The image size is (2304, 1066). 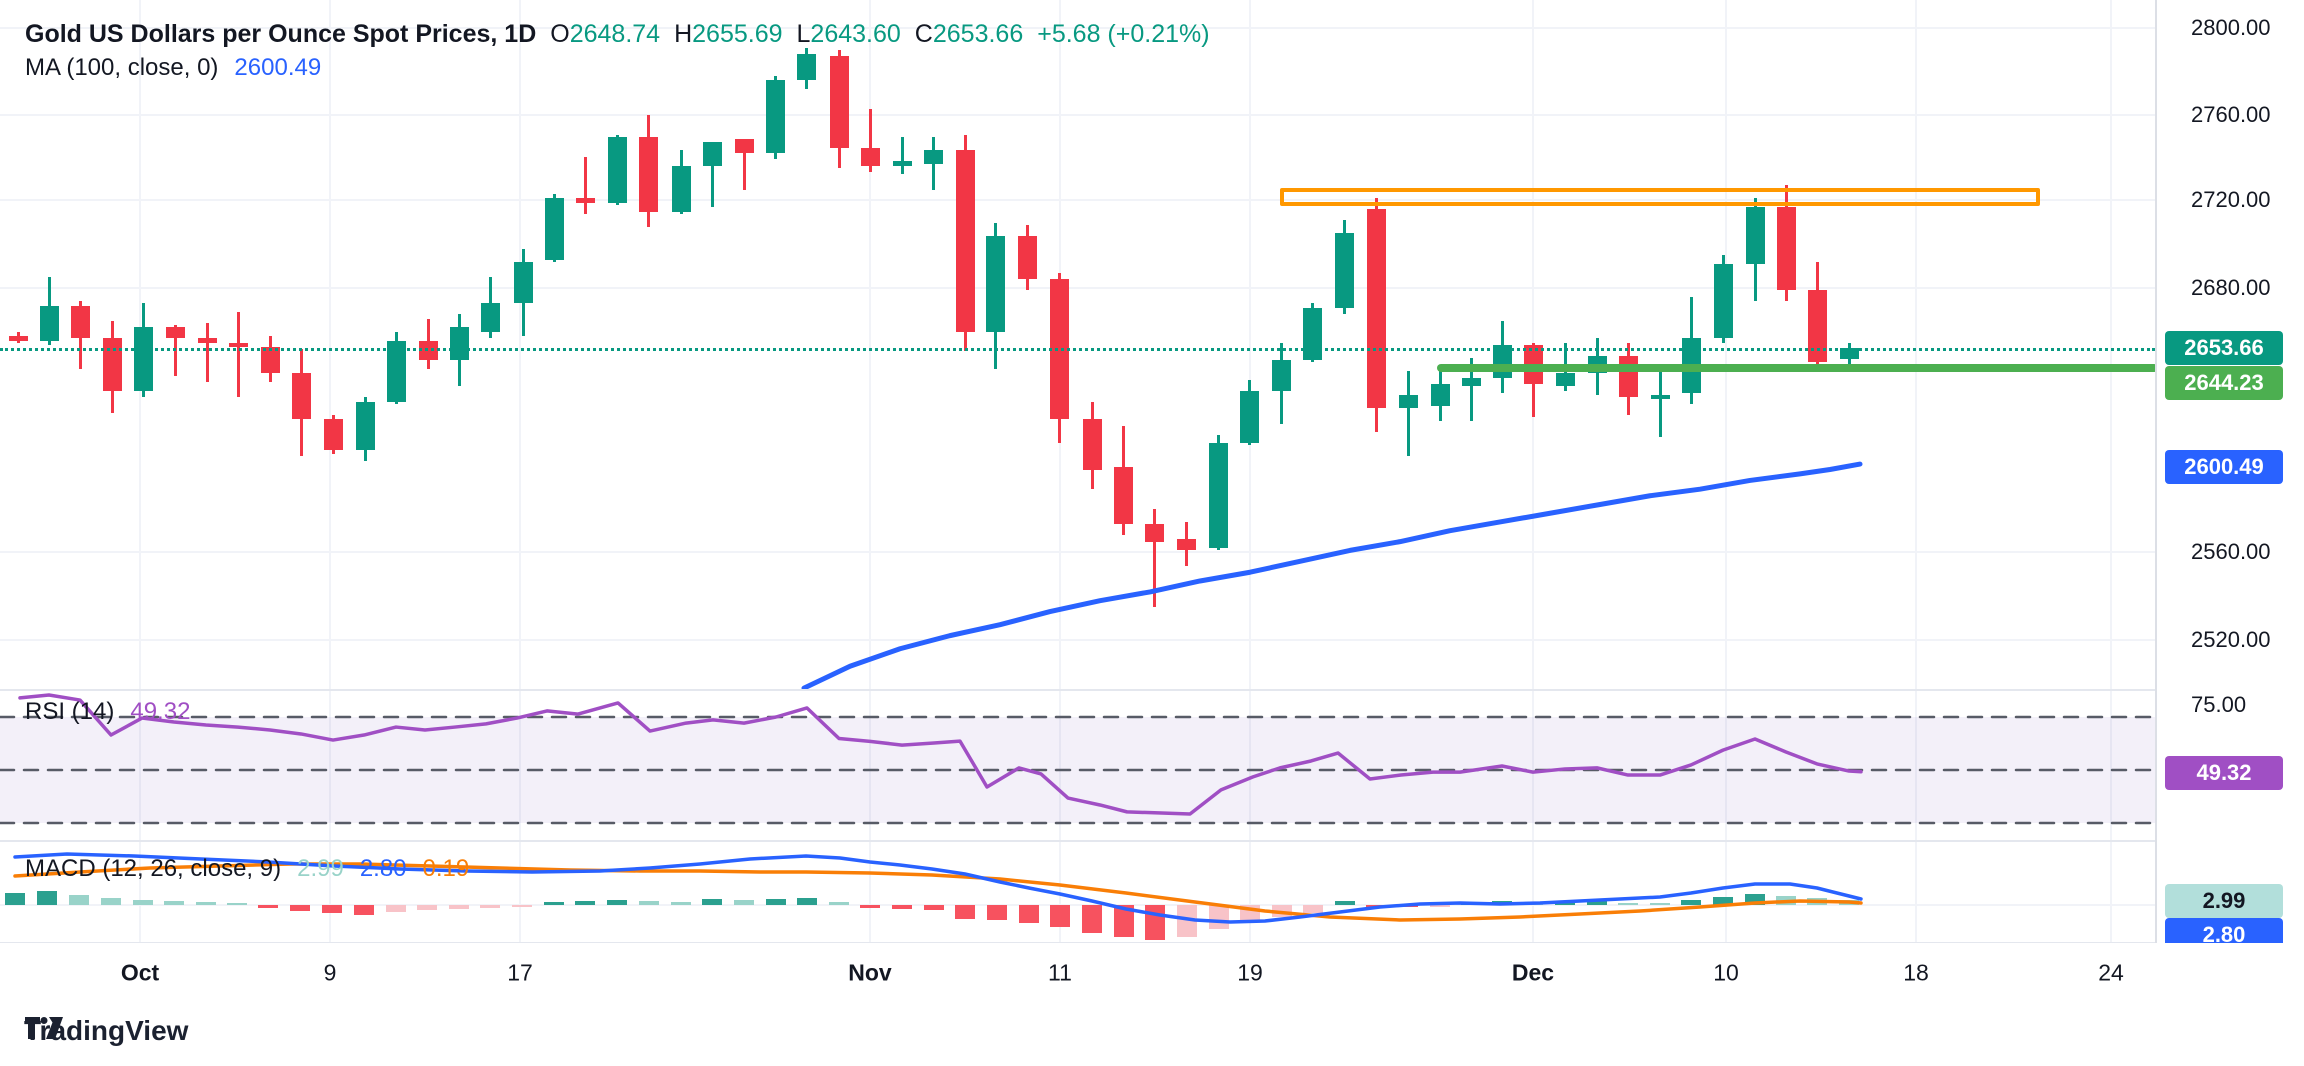 What do you see at coordinates (2224, 901) in the screenshot?
I see `price-badge: 2.99` at bounding box center [2224, 901].